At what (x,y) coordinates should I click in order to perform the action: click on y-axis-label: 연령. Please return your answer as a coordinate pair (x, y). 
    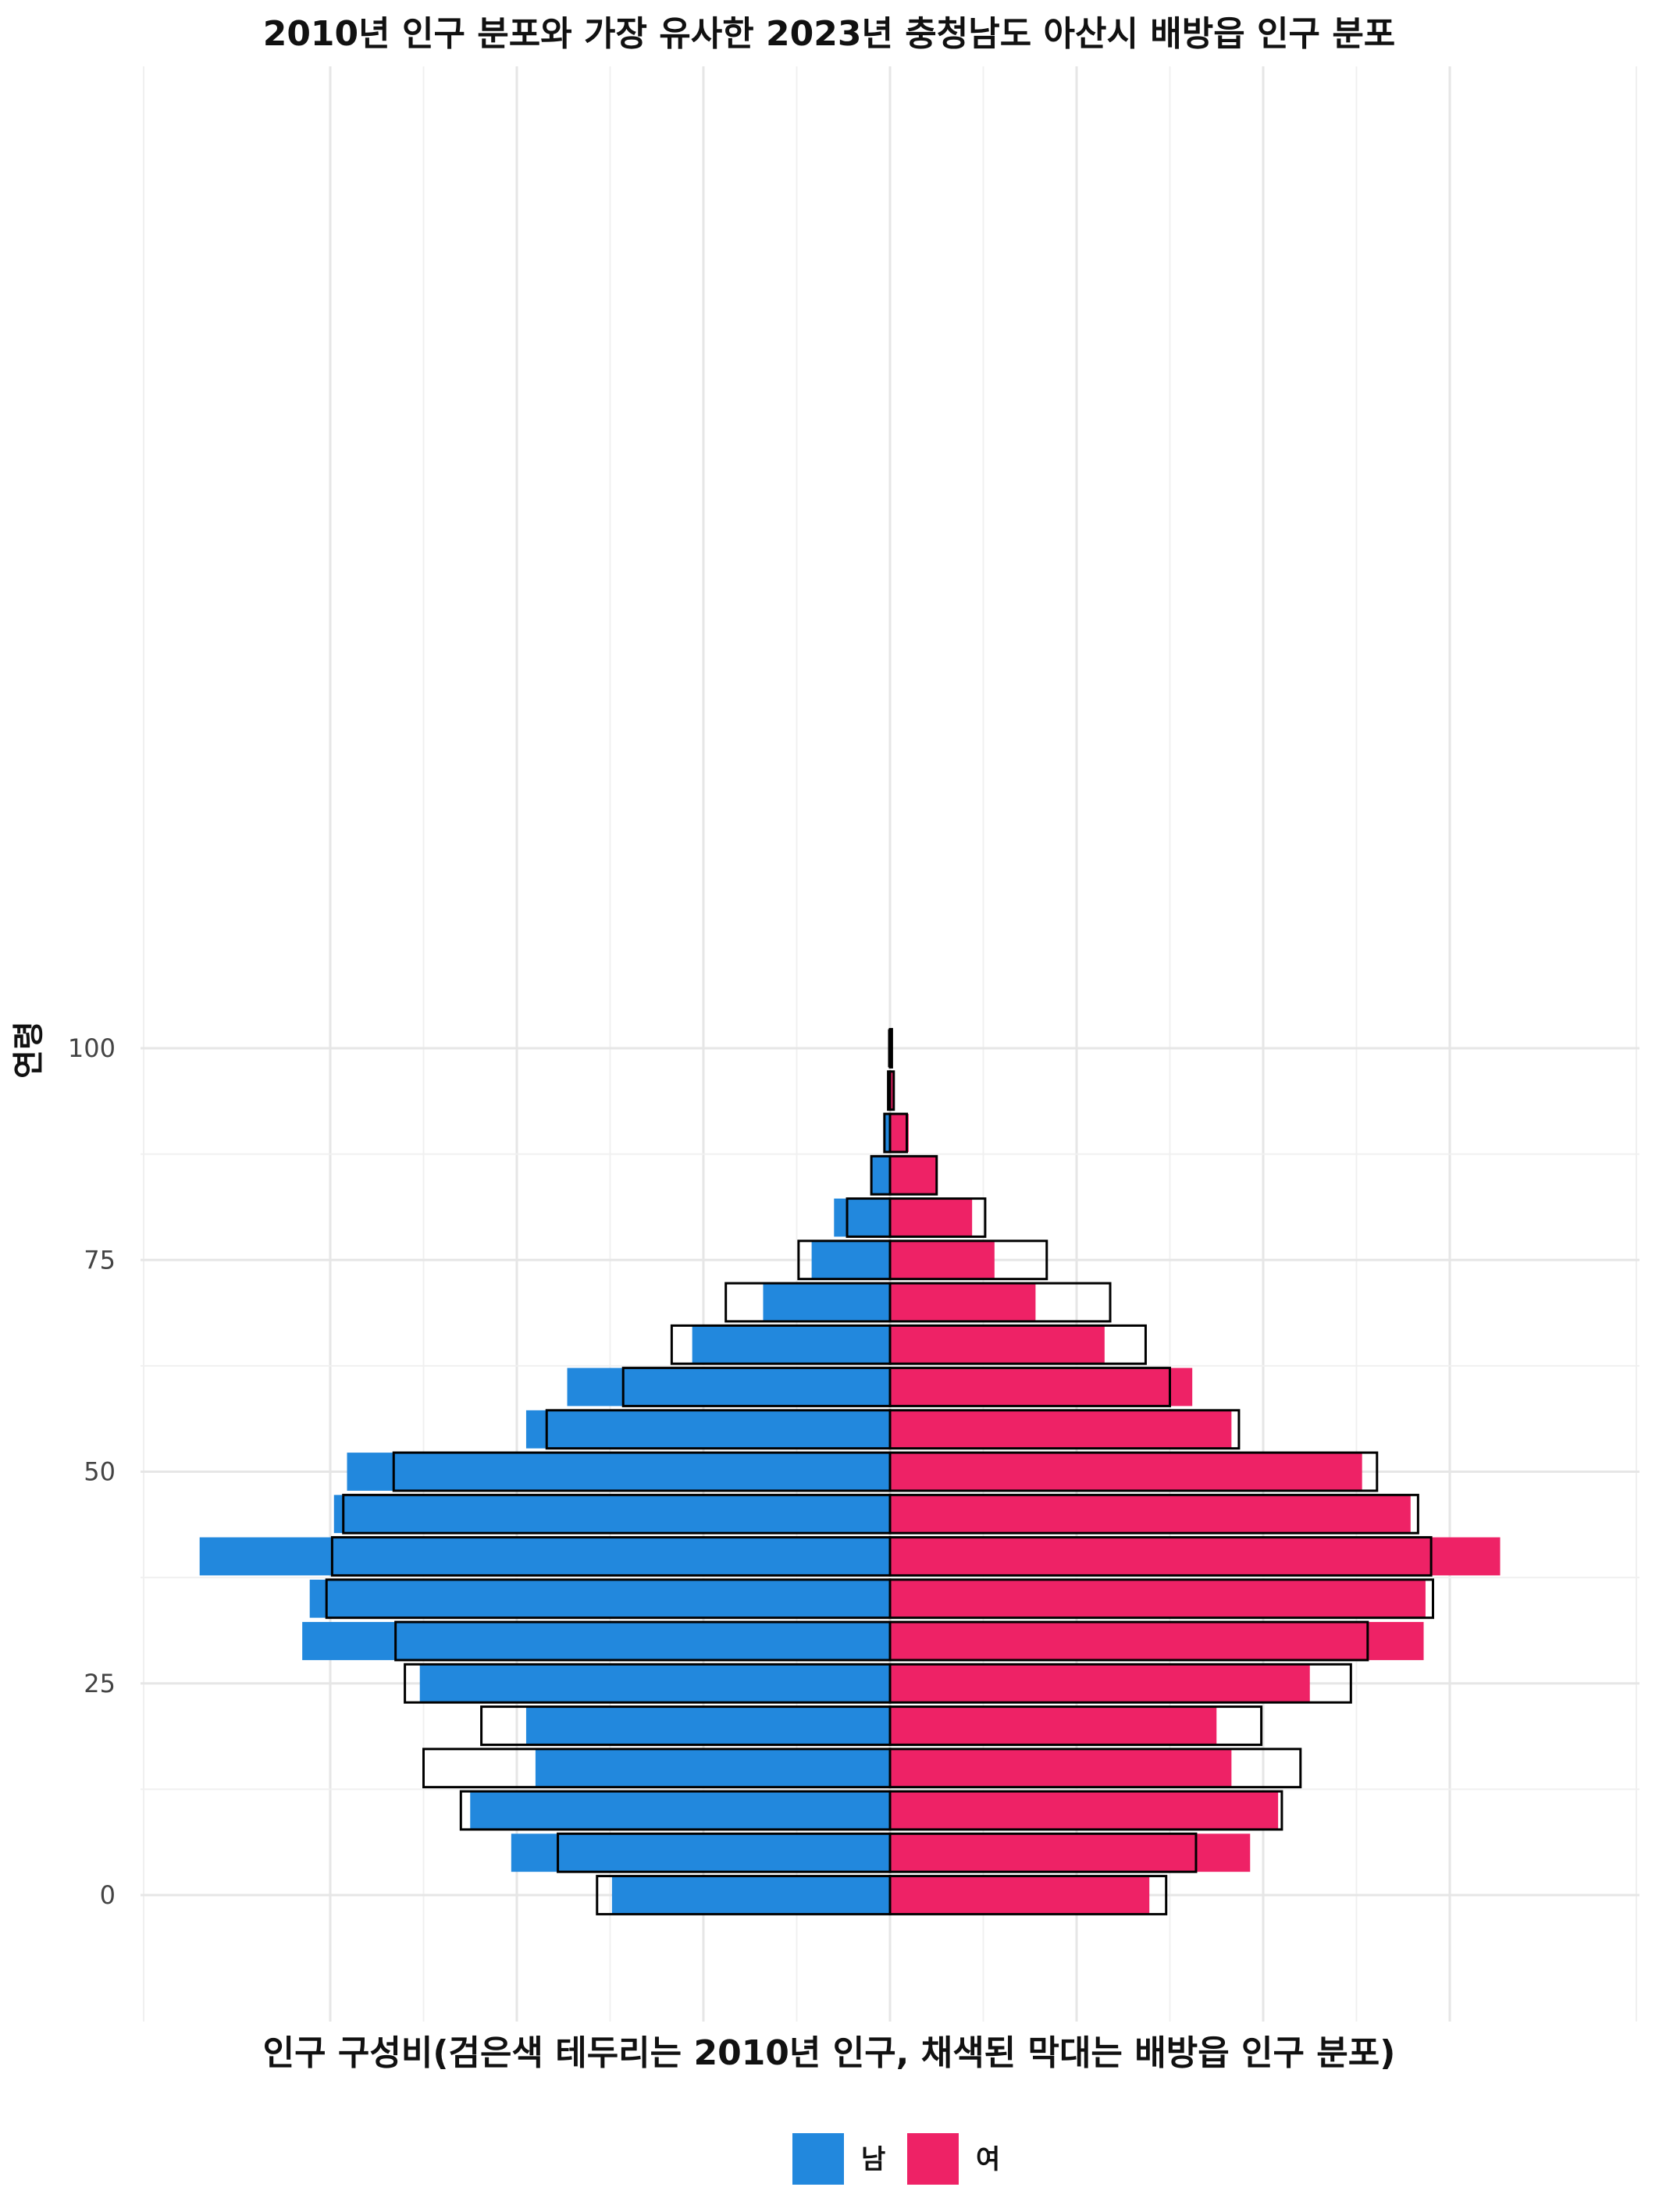
    Looking at the image, I should click on (29, 1050).